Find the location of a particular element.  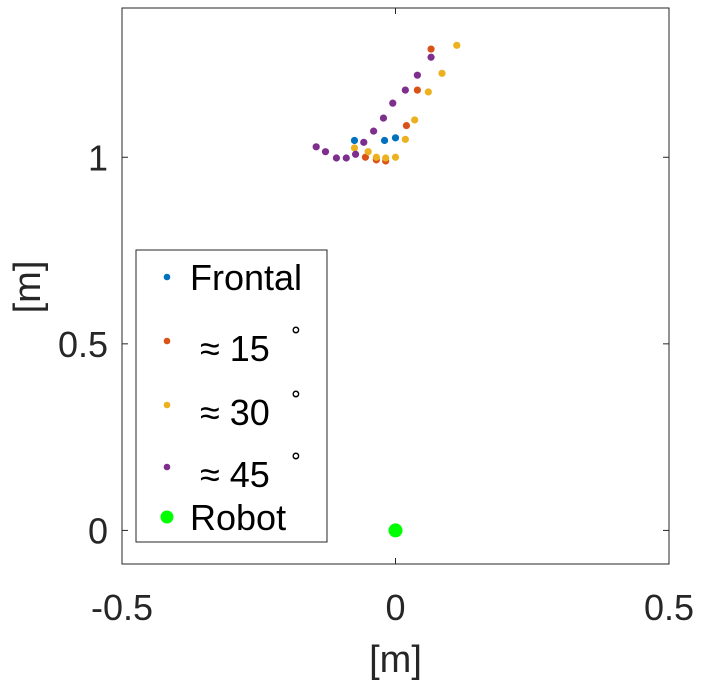

legend-box is located at coordinates (231, 396).